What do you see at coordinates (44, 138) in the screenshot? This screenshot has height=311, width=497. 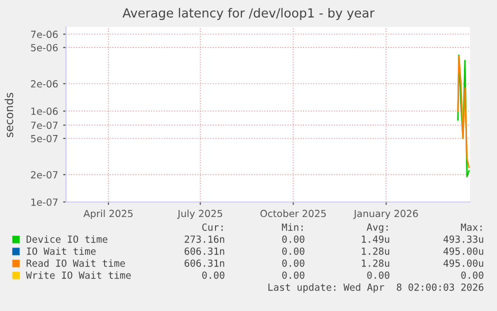 I see `y-tick-label: 5e-07` at bounding box center [44, 138].